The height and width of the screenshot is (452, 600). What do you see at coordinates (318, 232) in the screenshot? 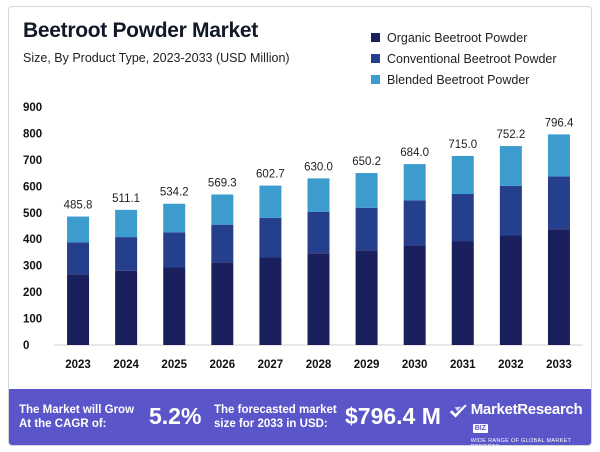
I see `bar-segment-conventional-2028` at bounding box center [318, 232].